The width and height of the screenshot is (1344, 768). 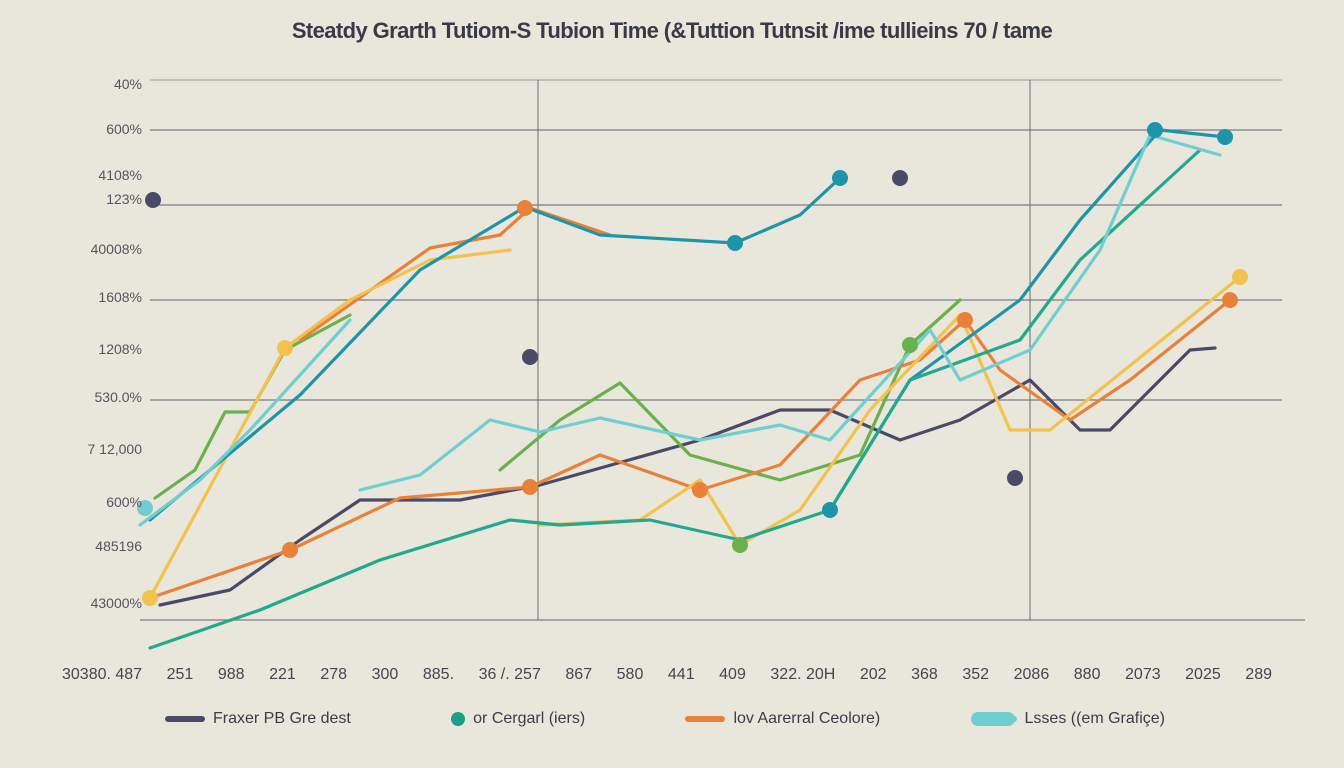 I want to click on x-tick-label: 885., so click(x=438, y=674).